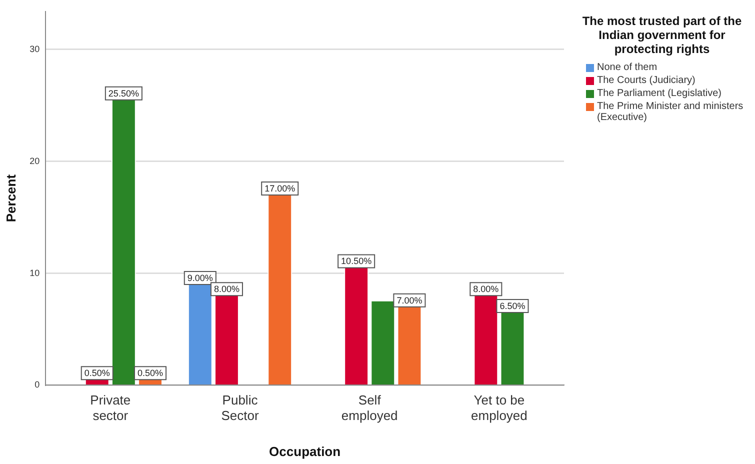 The image size is (755, 464). Describe the element at coordinates (369, 408) in the screenshot. I see `x-tick-label: Self employed` at that location.